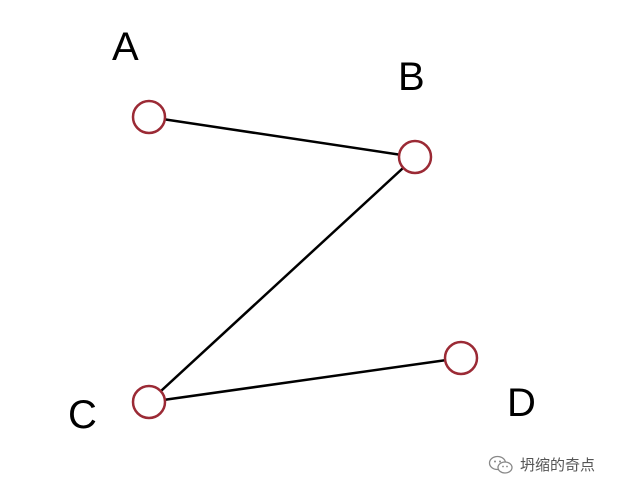 The width and height of the screenshot is (620, 486). I want to click on node-label-a: A, so click(125, 47).